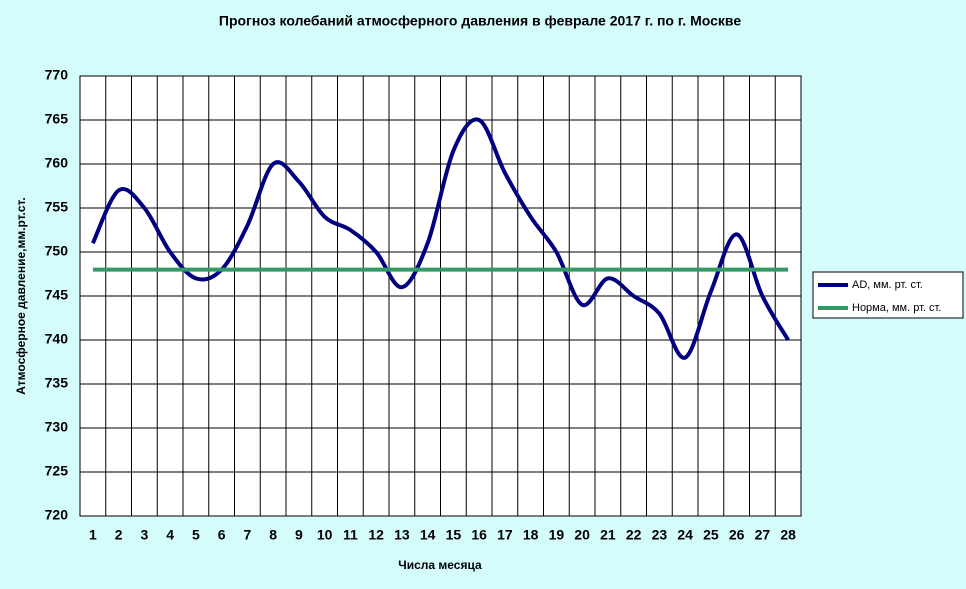 This screenshot has width=966, height=589. Describe the element at coordinates (170, 535) in the screenshot. I see `x-tick-label: 4` at that location.